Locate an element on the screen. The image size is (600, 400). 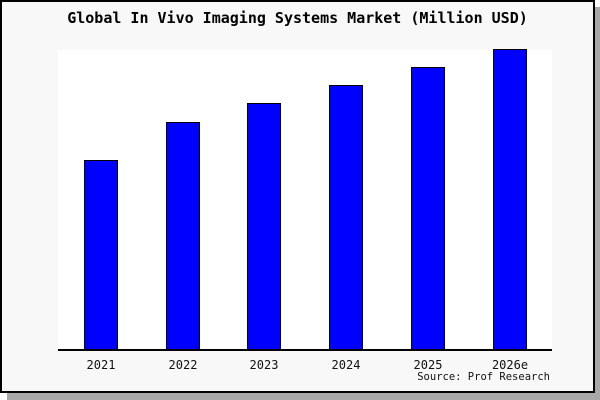
x-tick-label-2024: 2024 is located at coordinates (346, 365).